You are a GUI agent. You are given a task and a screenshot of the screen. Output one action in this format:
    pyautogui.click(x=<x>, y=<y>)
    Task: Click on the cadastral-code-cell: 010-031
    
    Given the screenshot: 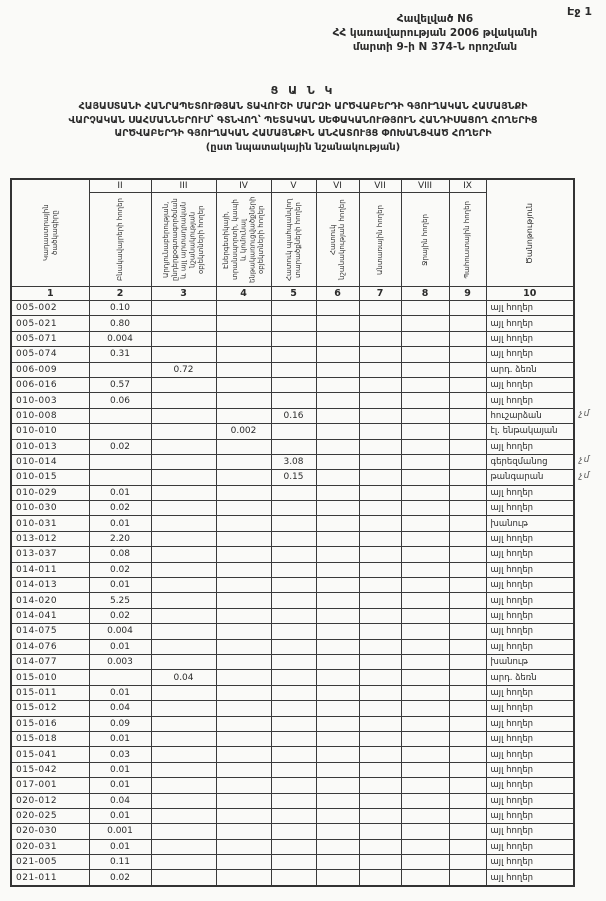 What is the action you would take?
    pyautogui.click(x=50, y=523)
    